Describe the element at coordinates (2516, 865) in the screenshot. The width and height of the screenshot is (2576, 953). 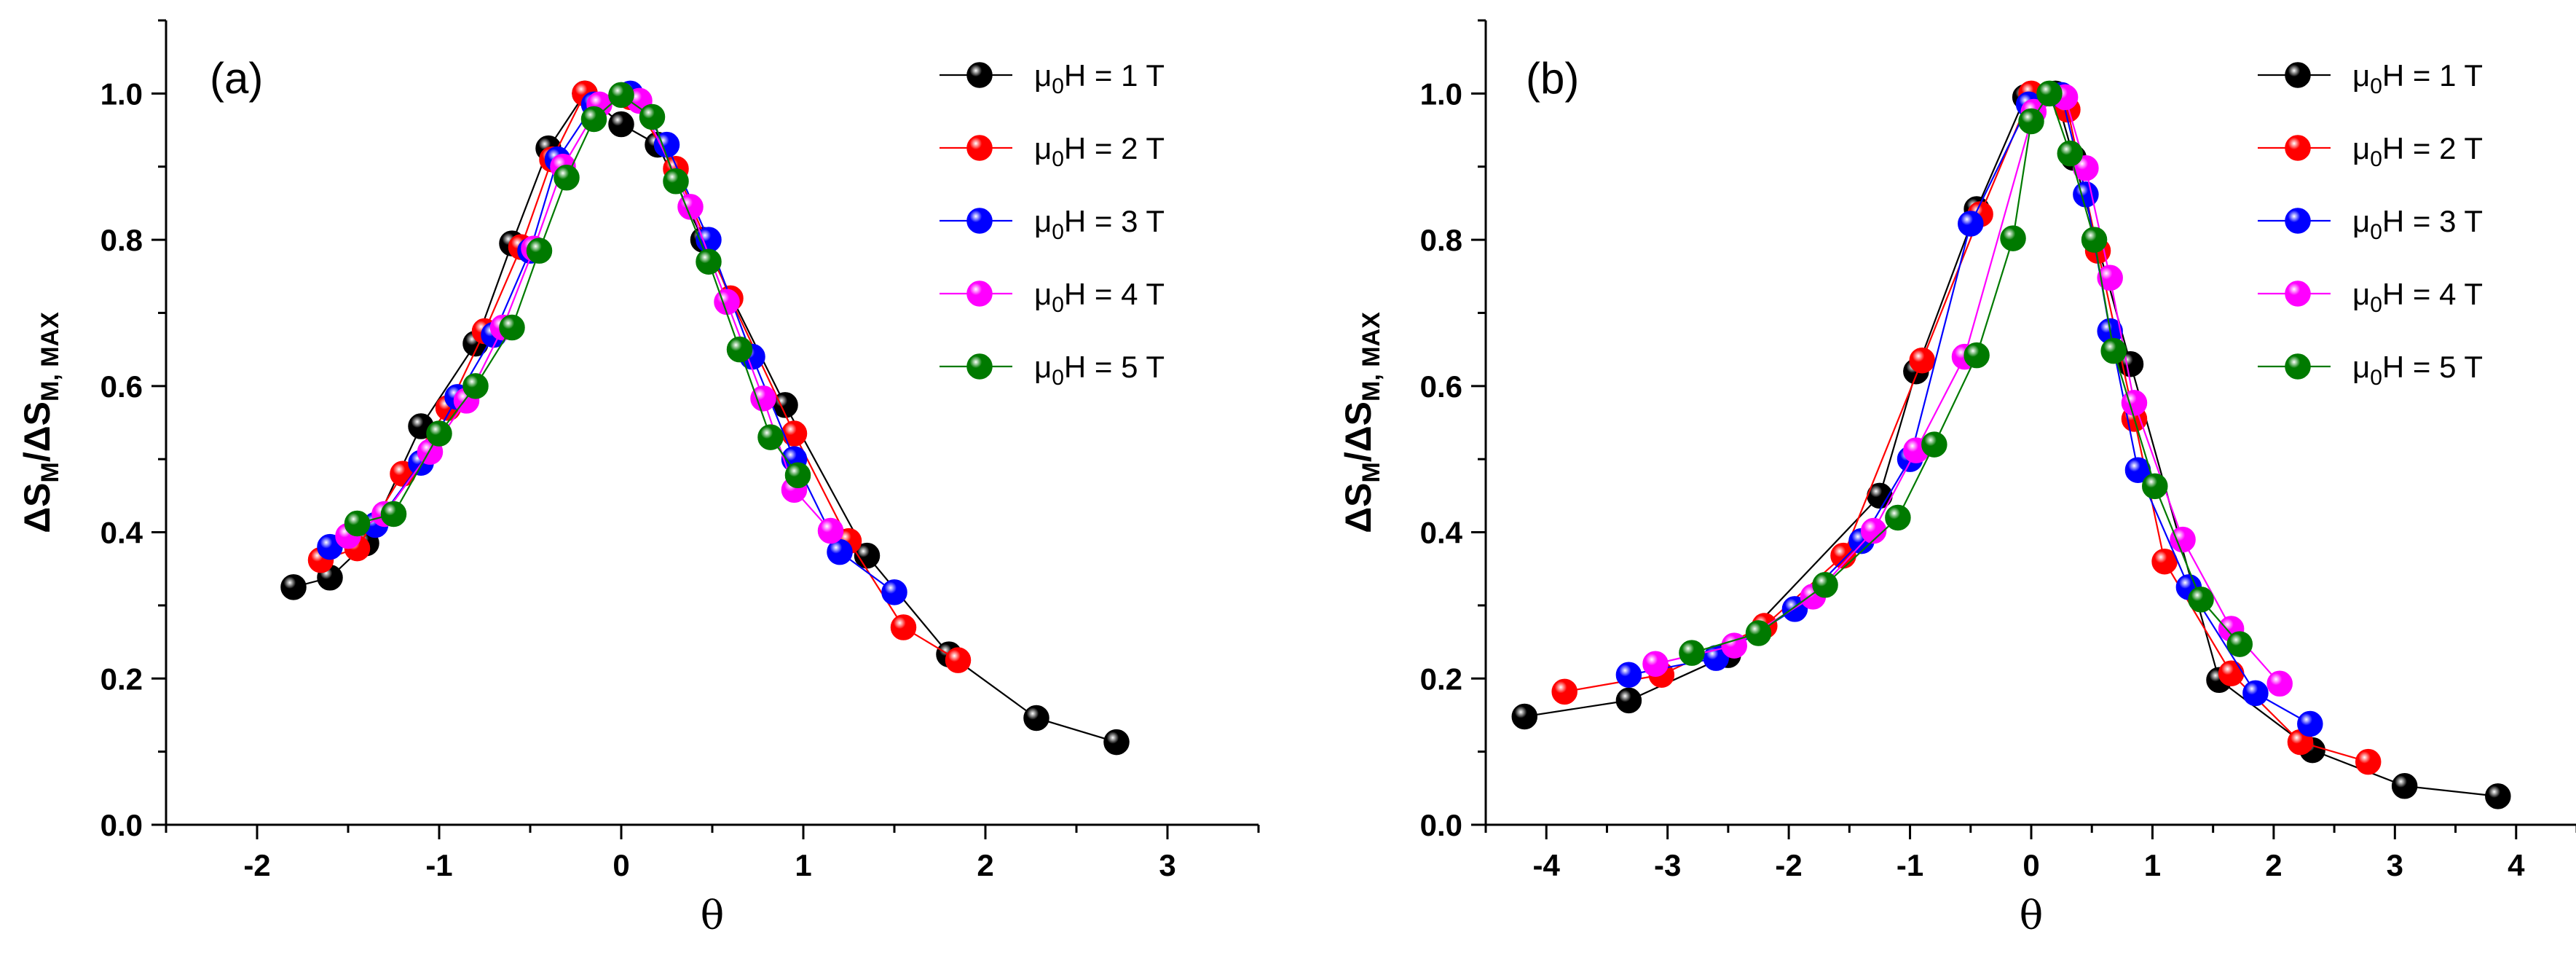
I see `x-tick-label: 4` at that location.